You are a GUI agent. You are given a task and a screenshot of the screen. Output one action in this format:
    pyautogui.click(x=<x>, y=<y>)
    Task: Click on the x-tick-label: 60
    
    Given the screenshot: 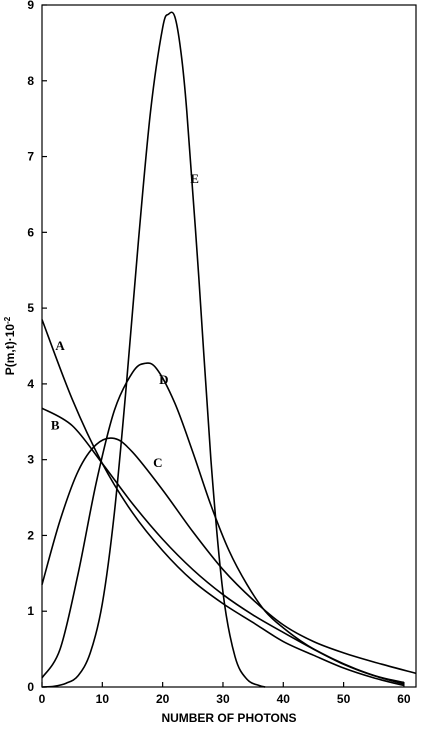 What is the action you would take?
    pyautogui.click(x=404, y=699)
    